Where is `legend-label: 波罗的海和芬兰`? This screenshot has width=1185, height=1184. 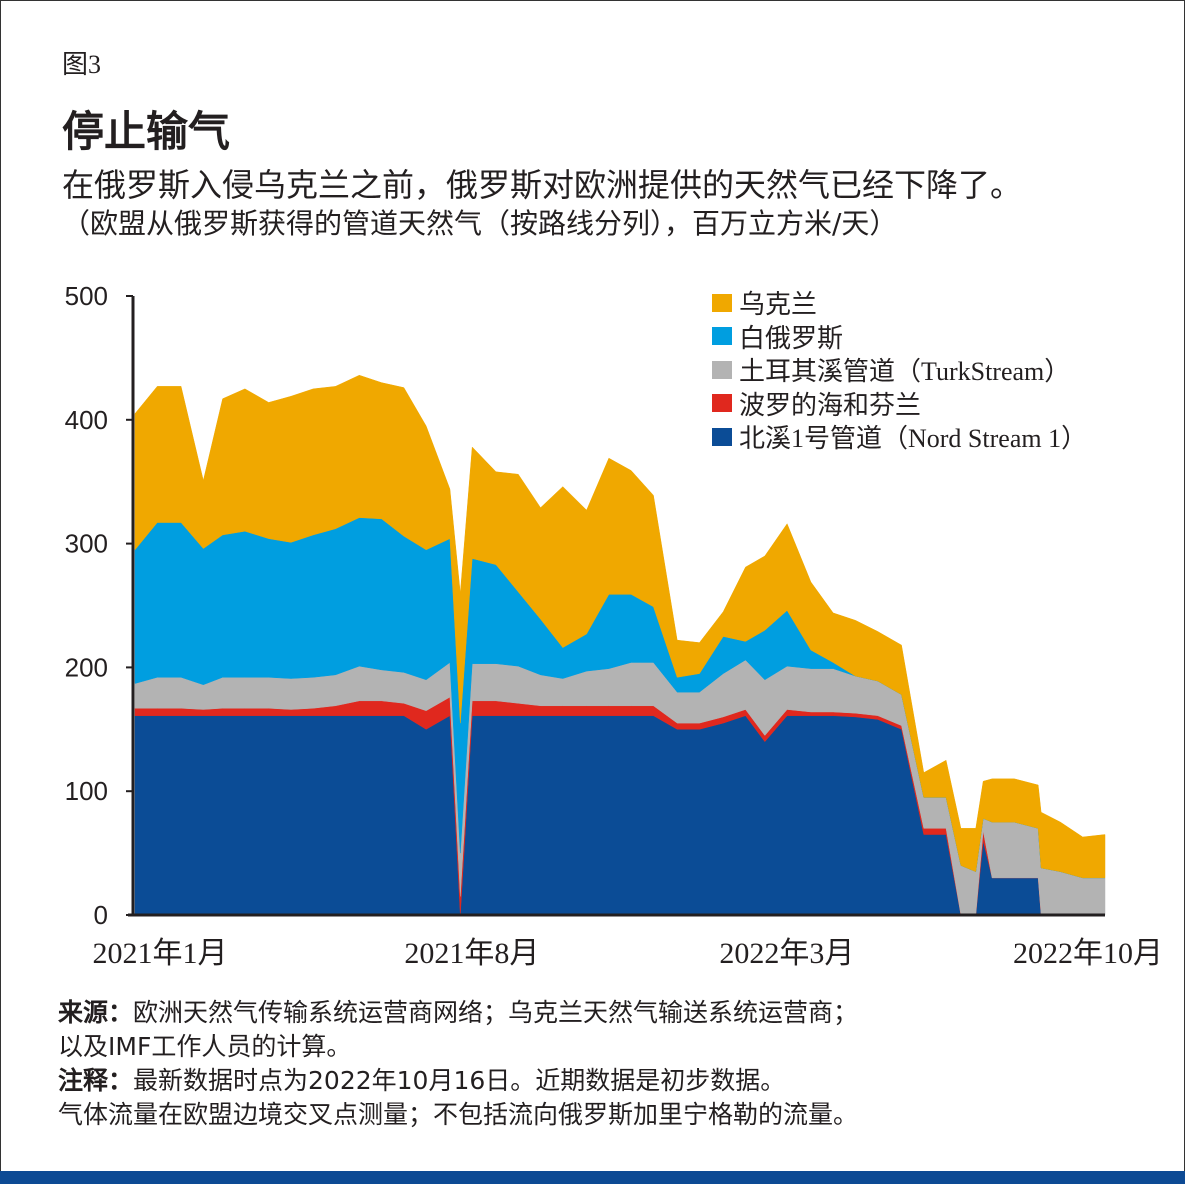
legend-label: 波罗的海和芬兰 is located at coordinates (830, 405).